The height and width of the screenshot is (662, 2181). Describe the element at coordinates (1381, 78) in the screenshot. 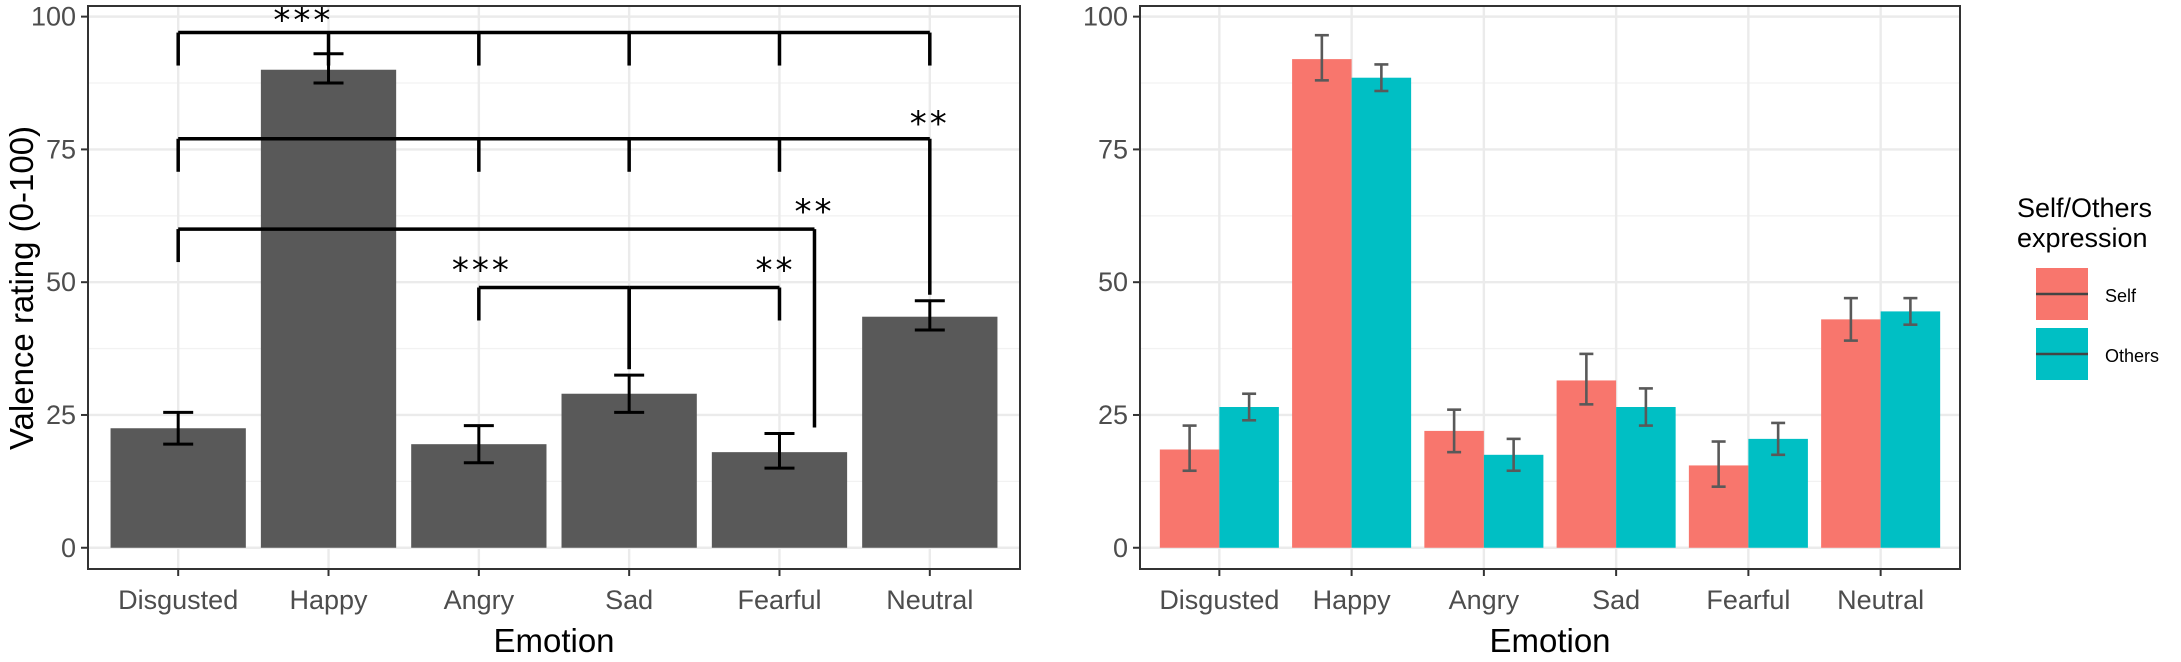

I see `right-error-others-happy` at that location.